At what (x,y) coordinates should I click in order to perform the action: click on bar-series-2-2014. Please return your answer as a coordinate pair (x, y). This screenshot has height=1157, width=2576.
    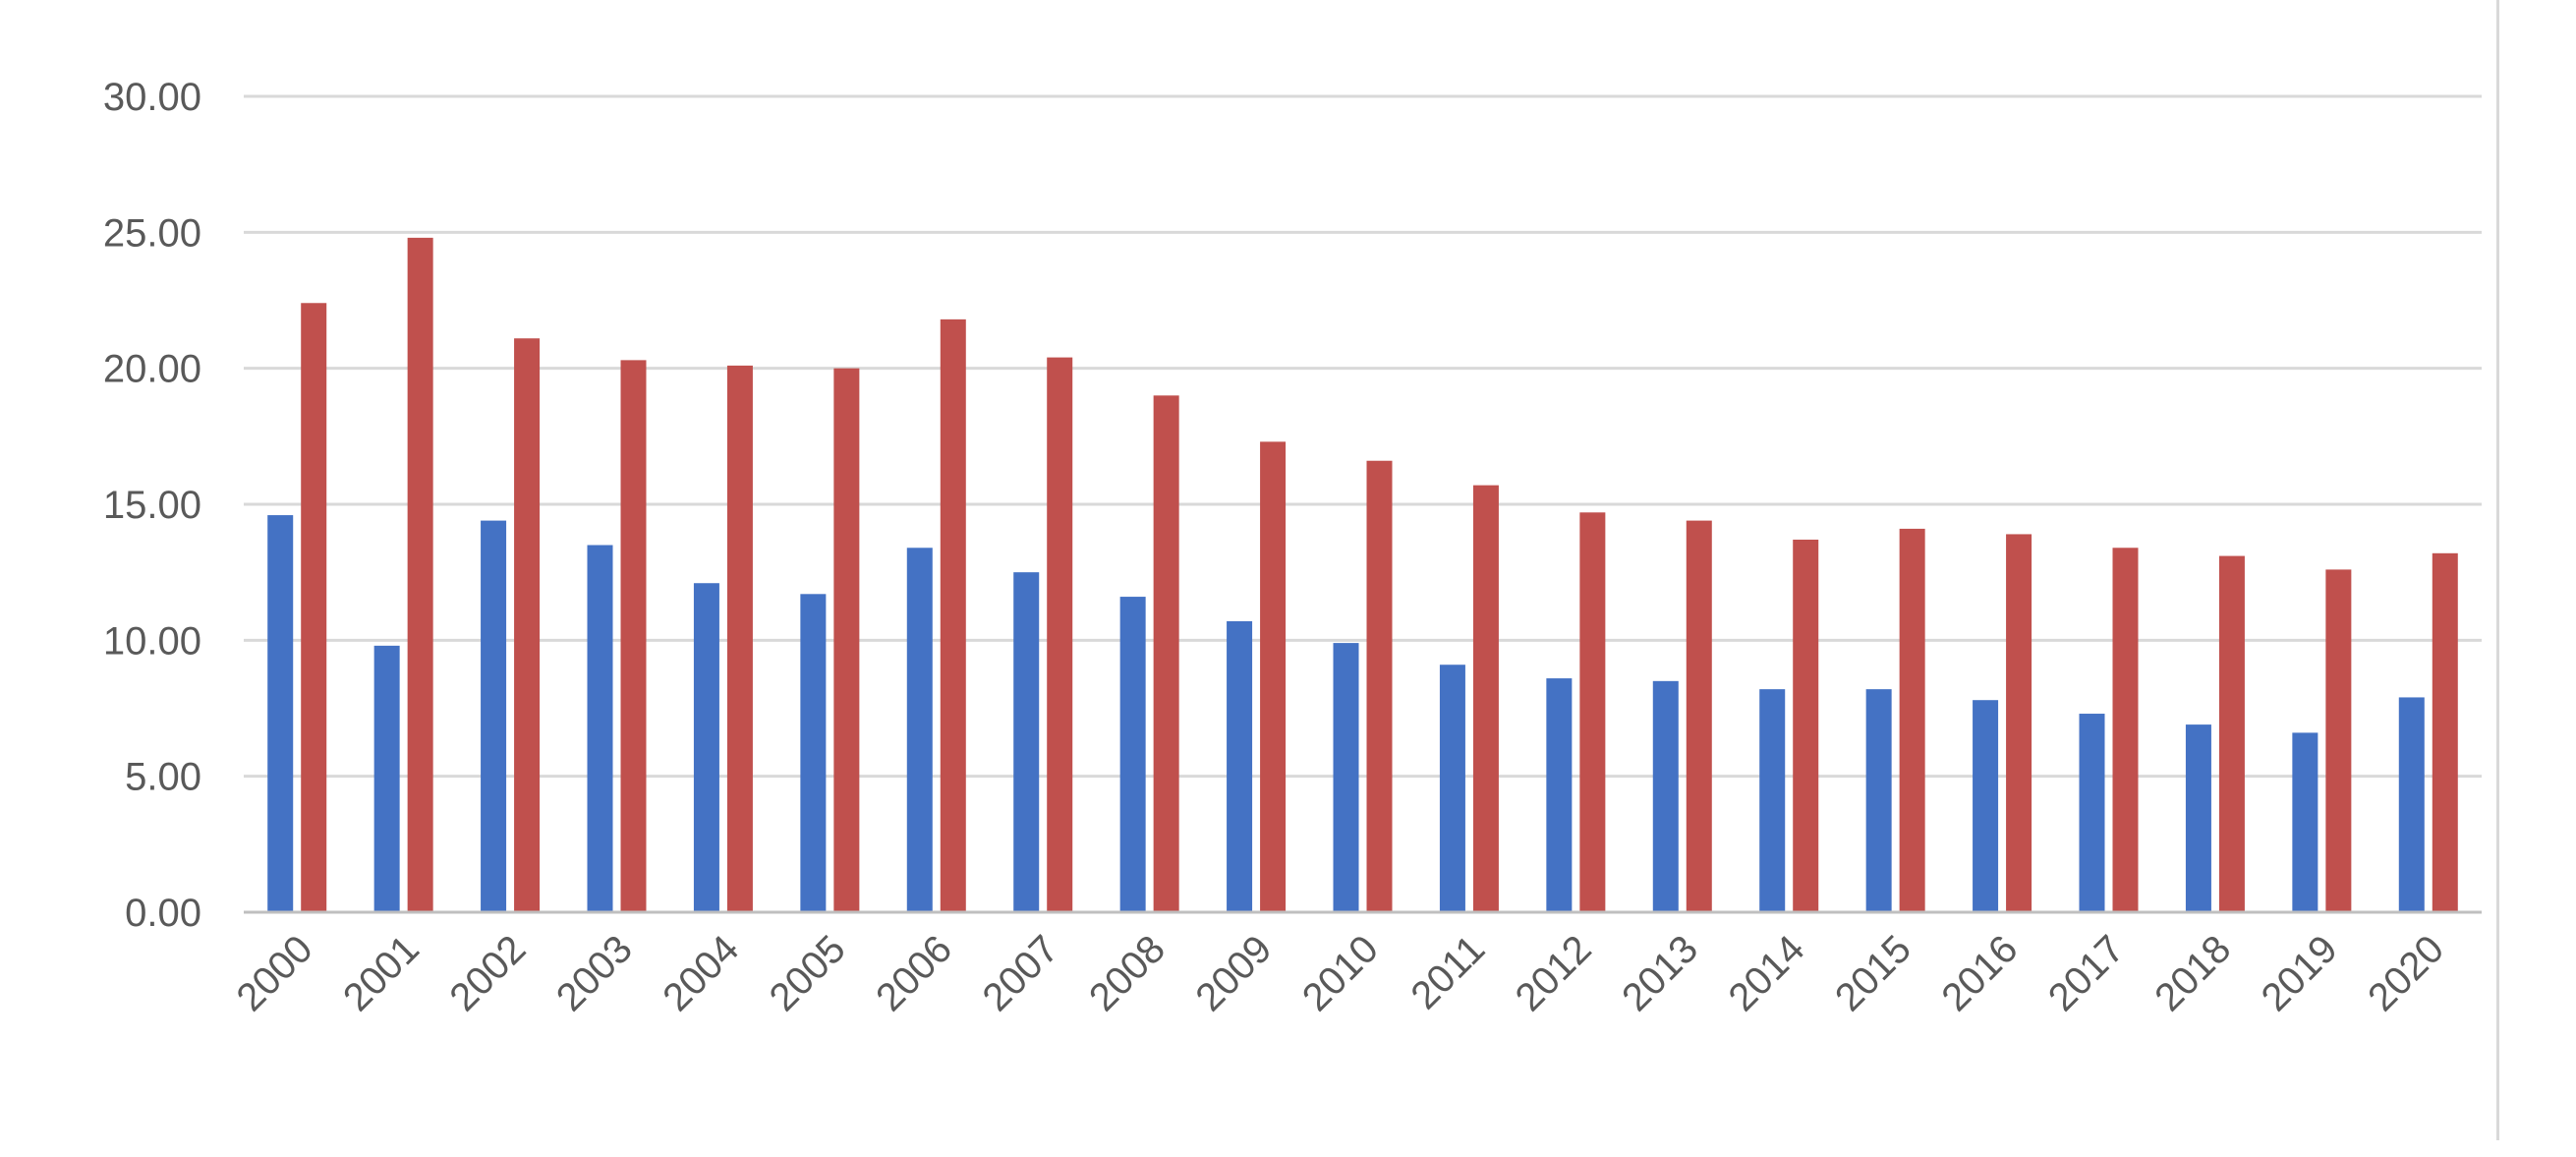
    Looking at the image, I should click on (1806, 725).